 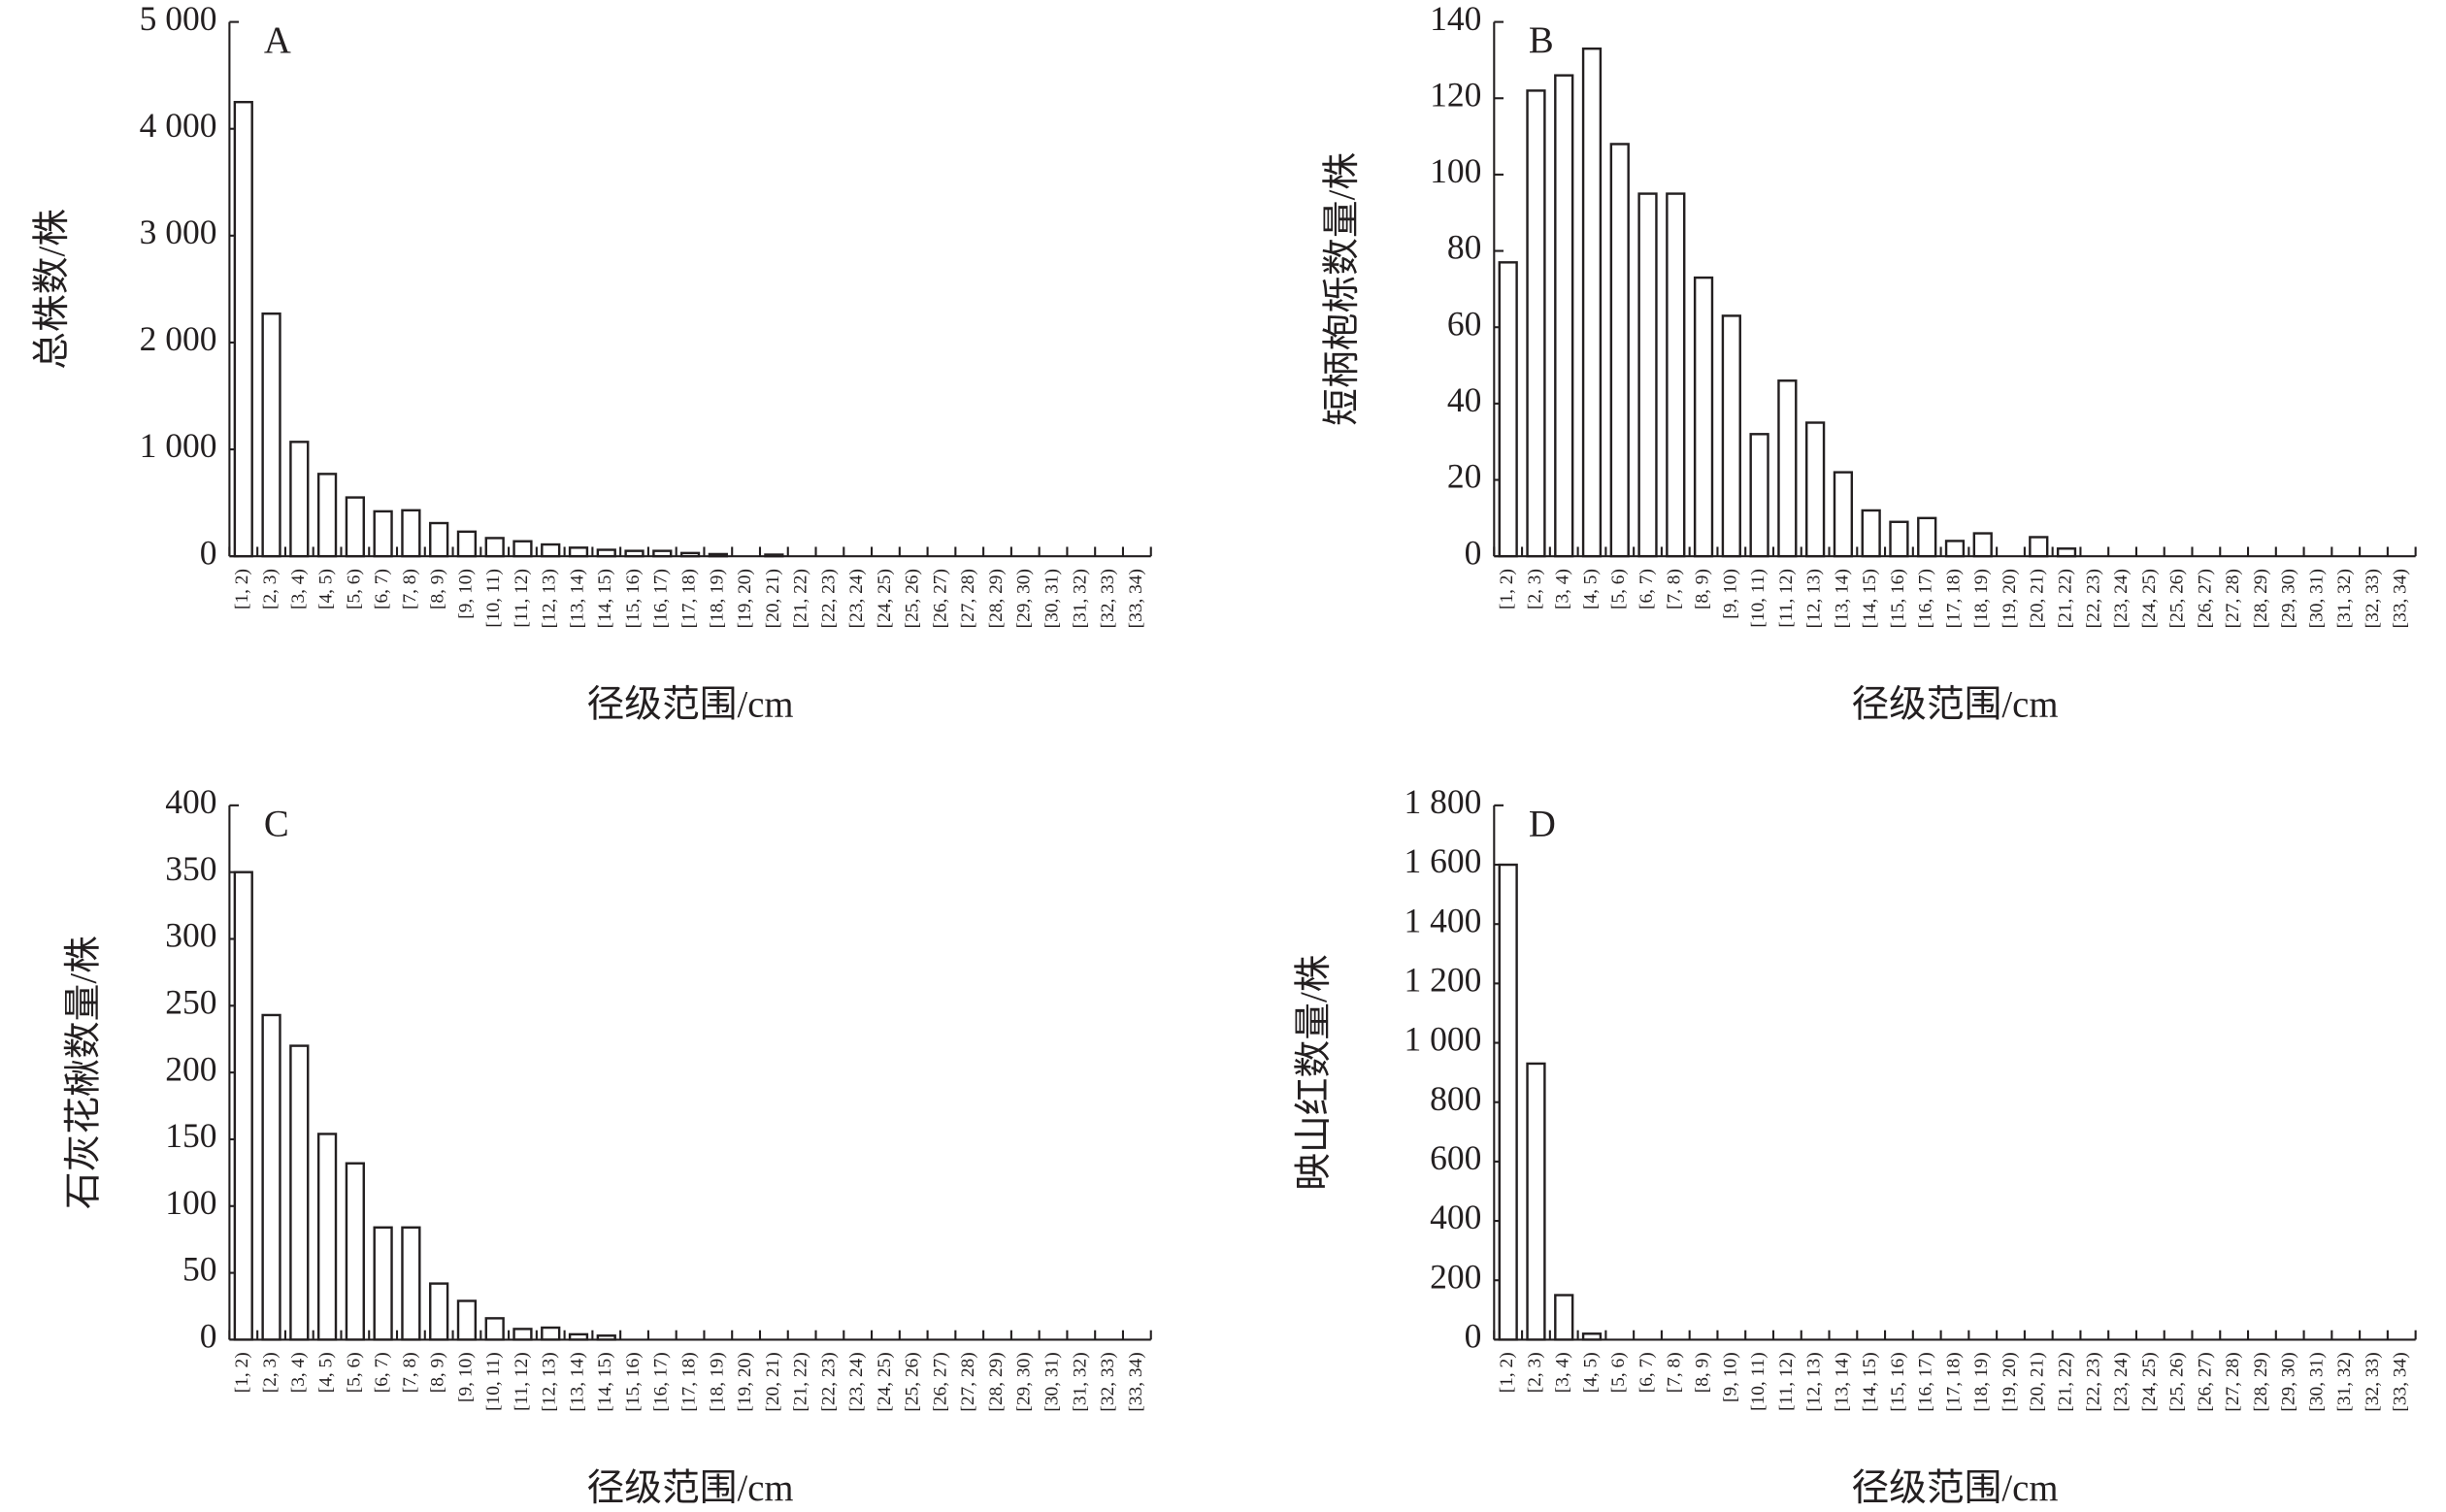 What do you see at coordinates (1464, 476) in the screenshot?
I see `y-tick-label: 20` at bounding box center [1464, 476].